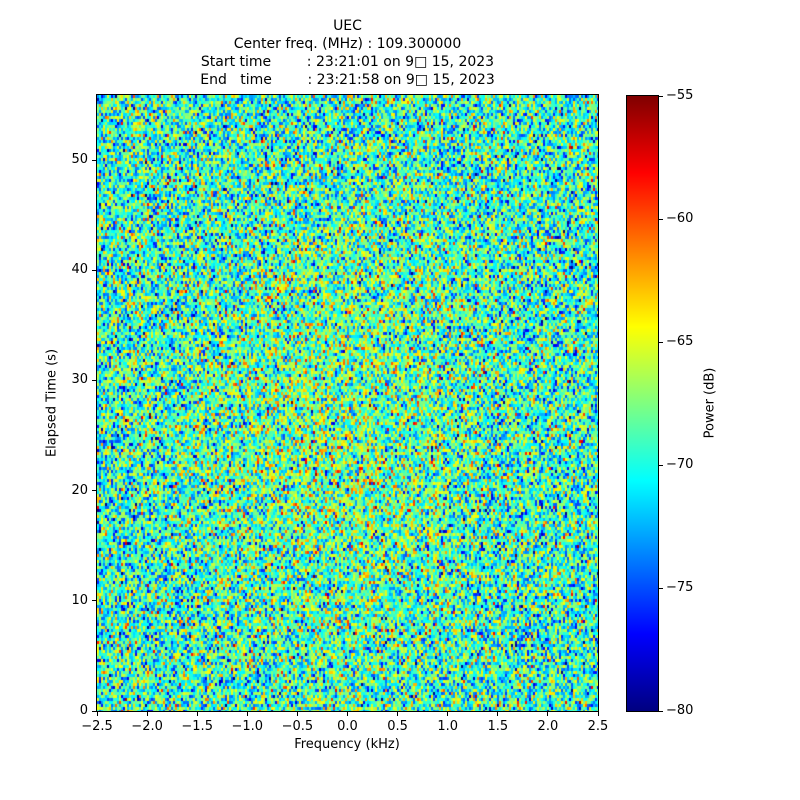 The image size is (800, 800). I want to click on x-tick-label: 2.0, so click(548, 726).